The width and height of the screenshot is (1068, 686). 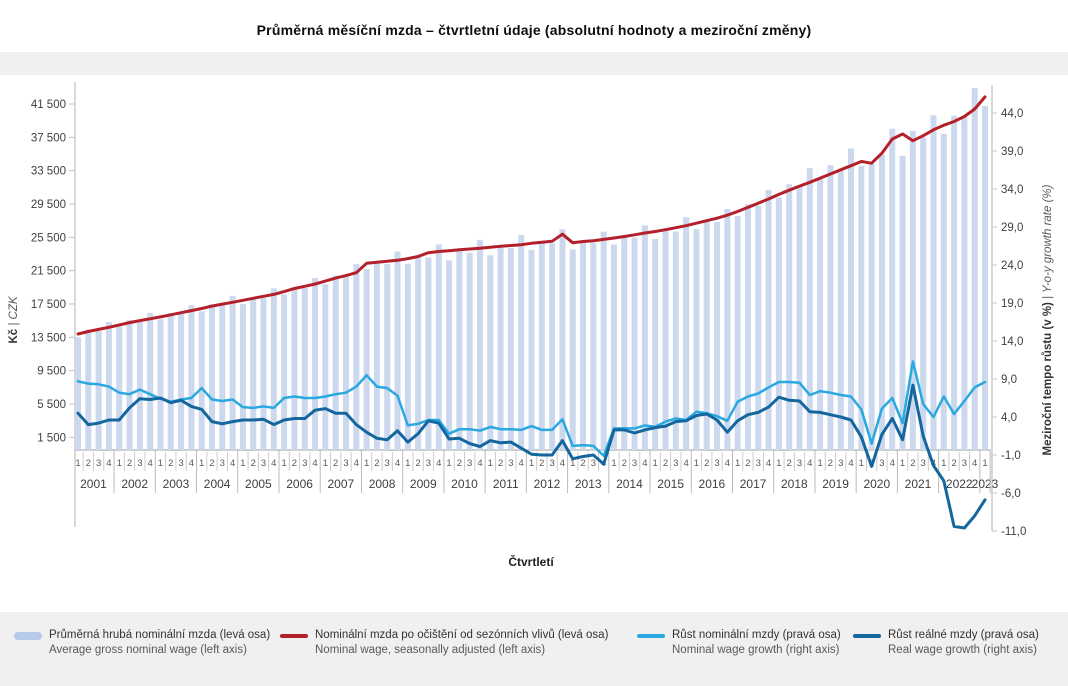 What do you see at coordinates (876, 484) in the screenshot?
I see `svg-text: 2020` at bounding box center [876, 484].